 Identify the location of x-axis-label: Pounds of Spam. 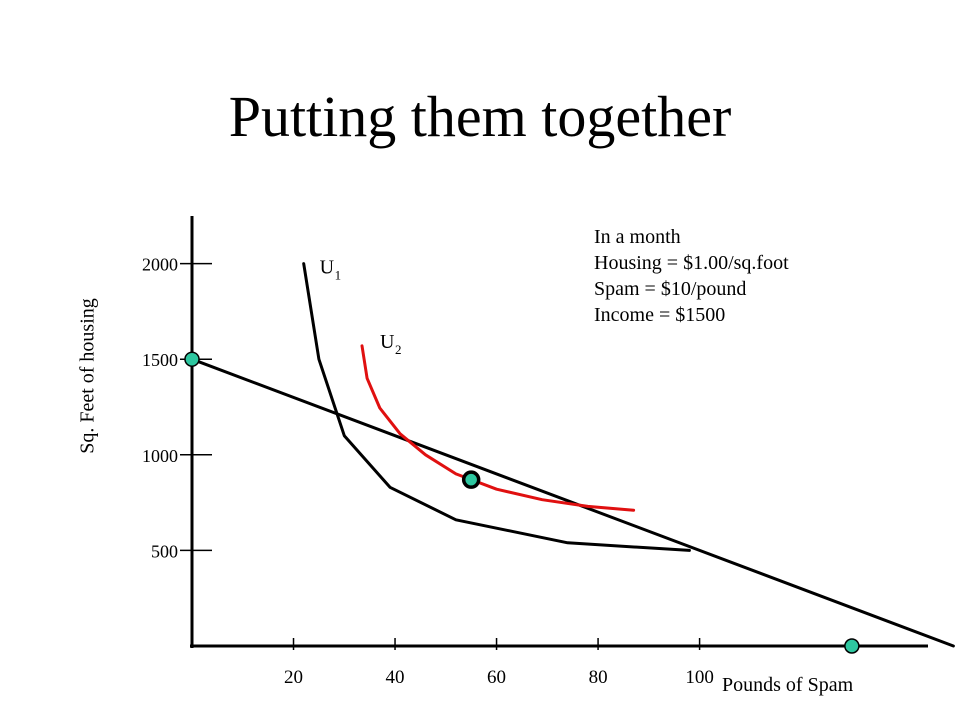
(788, 685).